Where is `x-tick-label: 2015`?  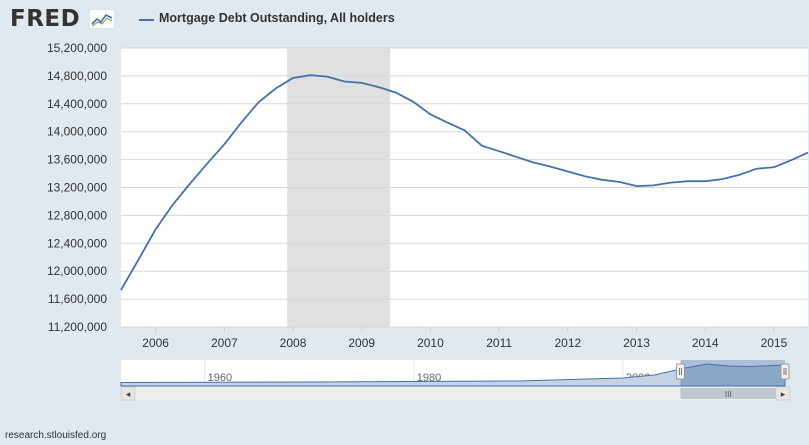 x-tick-label: 2015 is located at coordinates (774, 343).